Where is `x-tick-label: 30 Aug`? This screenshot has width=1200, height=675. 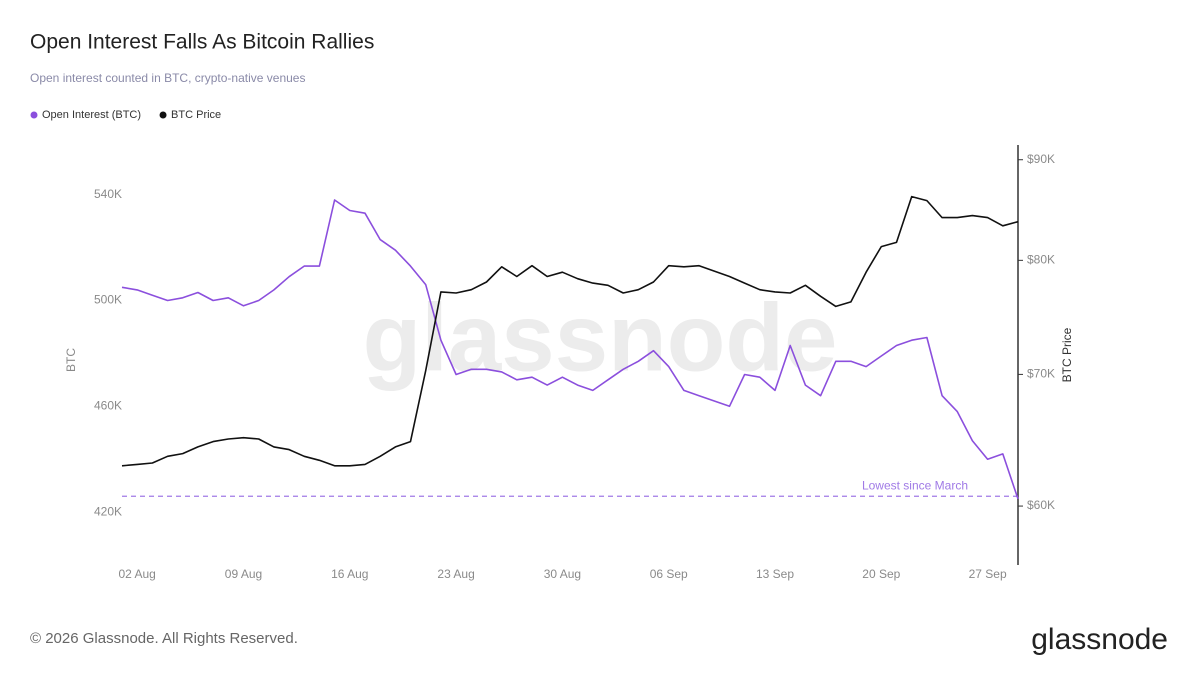
x-tick-label: 30 Aug is located at coordinates (562, 574).